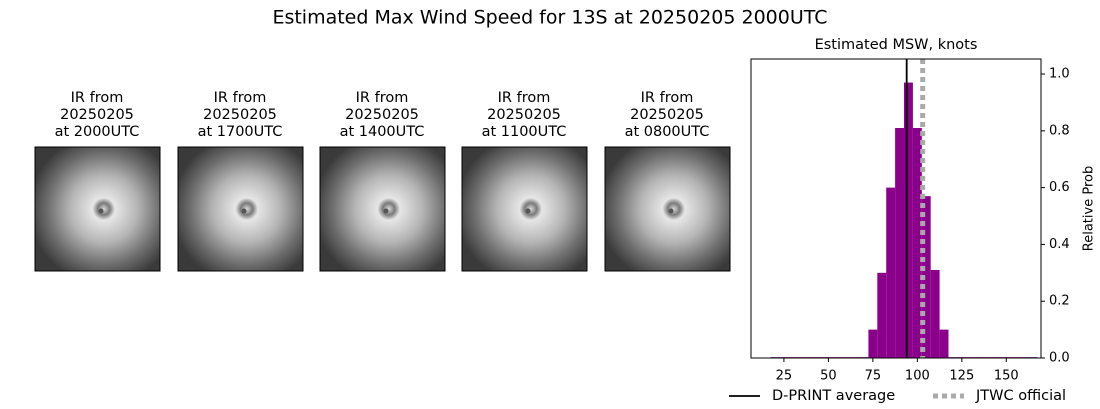 The height and width of the screenshot is (409, 1100). Describe the element at coordinates (1059, 244) in the screenshot. I see `y-tick-label: 0.4` at that location.